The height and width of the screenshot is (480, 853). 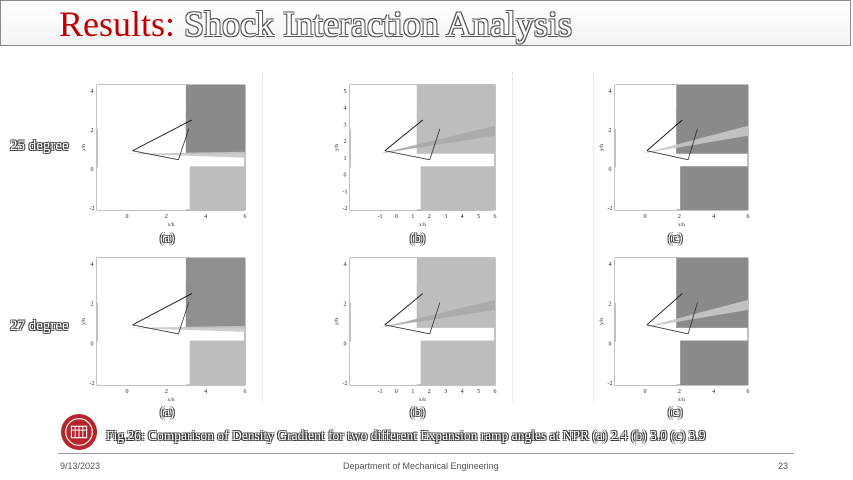 What do you see at coordinates (675, 237) in the screenshot?
I see `panel-label-c-top: (c)` at bounding box center [675, 237].